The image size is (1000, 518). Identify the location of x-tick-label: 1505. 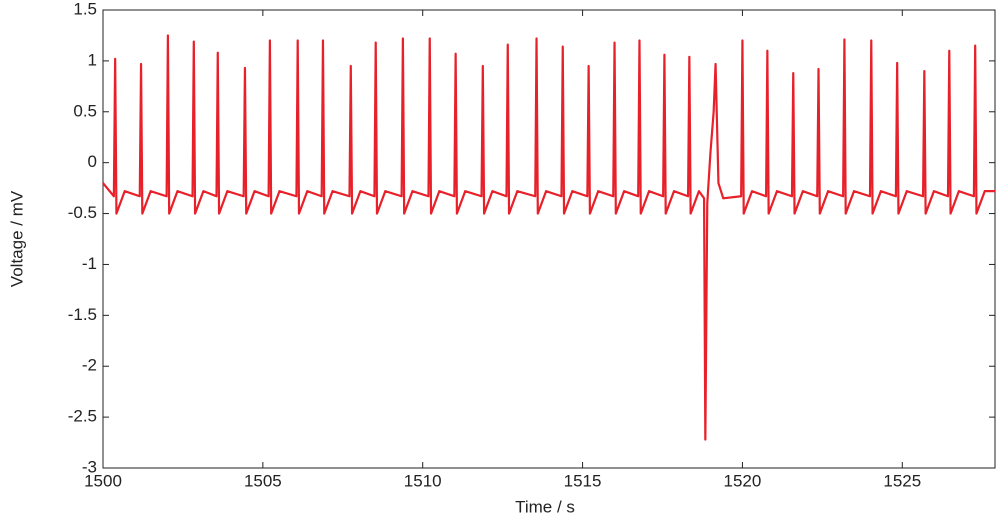
(263, 480).